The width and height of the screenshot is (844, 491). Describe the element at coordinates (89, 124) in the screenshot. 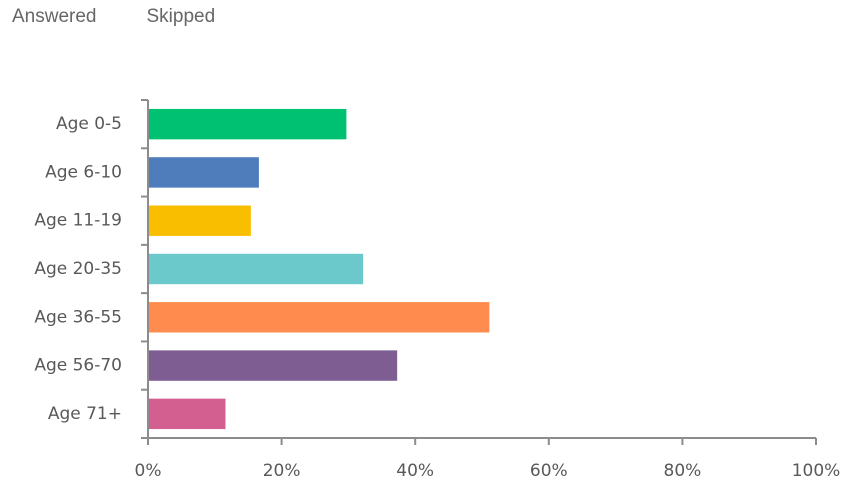

I see `category-label-age-0-5: Age 0-5` at that location.